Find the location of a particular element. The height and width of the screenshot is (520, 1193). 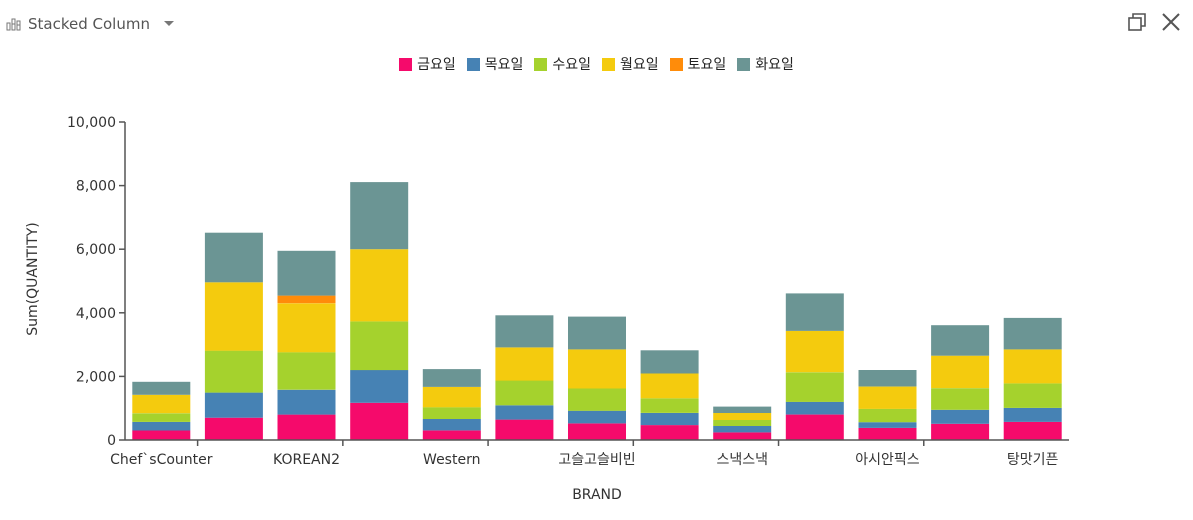

legend-item: 금요일 is located at coordinates (427, 64).